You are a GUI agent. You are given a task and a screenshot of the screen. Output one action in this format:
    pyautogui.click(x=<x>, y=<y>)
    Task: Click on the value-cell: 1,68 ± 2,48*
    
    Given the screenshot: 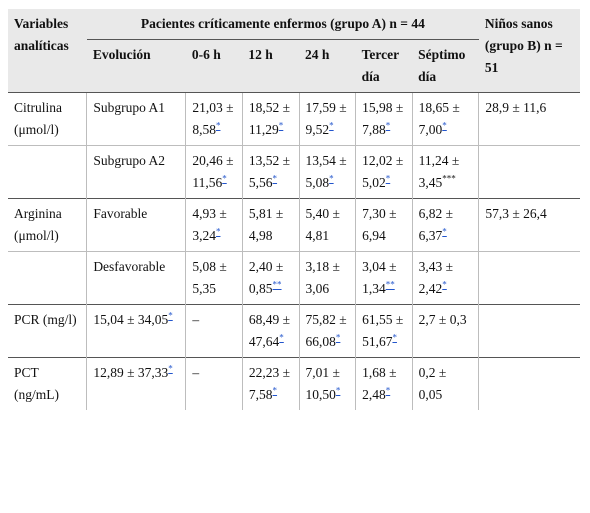 What is the action you would take?
    pyautogui.click(x=384, y=383)
    